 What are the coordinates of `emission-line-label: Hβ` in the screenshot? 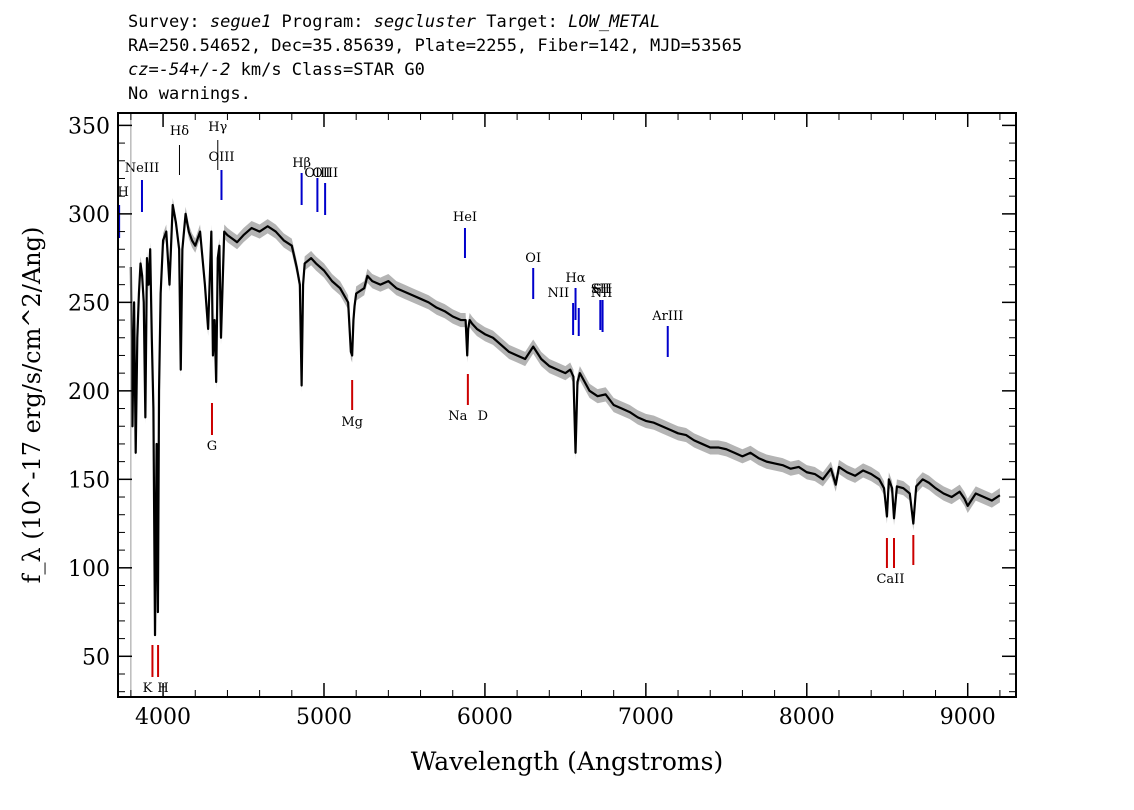 It's located at (301, 163).